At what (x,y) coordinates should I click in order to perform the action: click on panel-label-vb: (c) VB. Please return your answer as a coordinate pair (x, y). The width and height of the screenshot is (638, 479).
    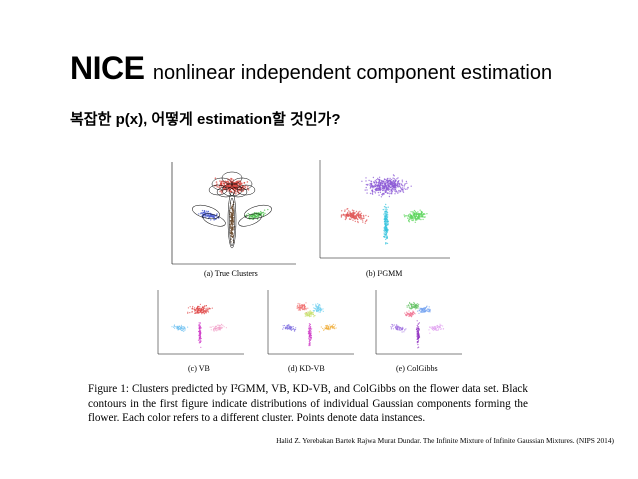
    Looking at the image, I should click on (199, 368).